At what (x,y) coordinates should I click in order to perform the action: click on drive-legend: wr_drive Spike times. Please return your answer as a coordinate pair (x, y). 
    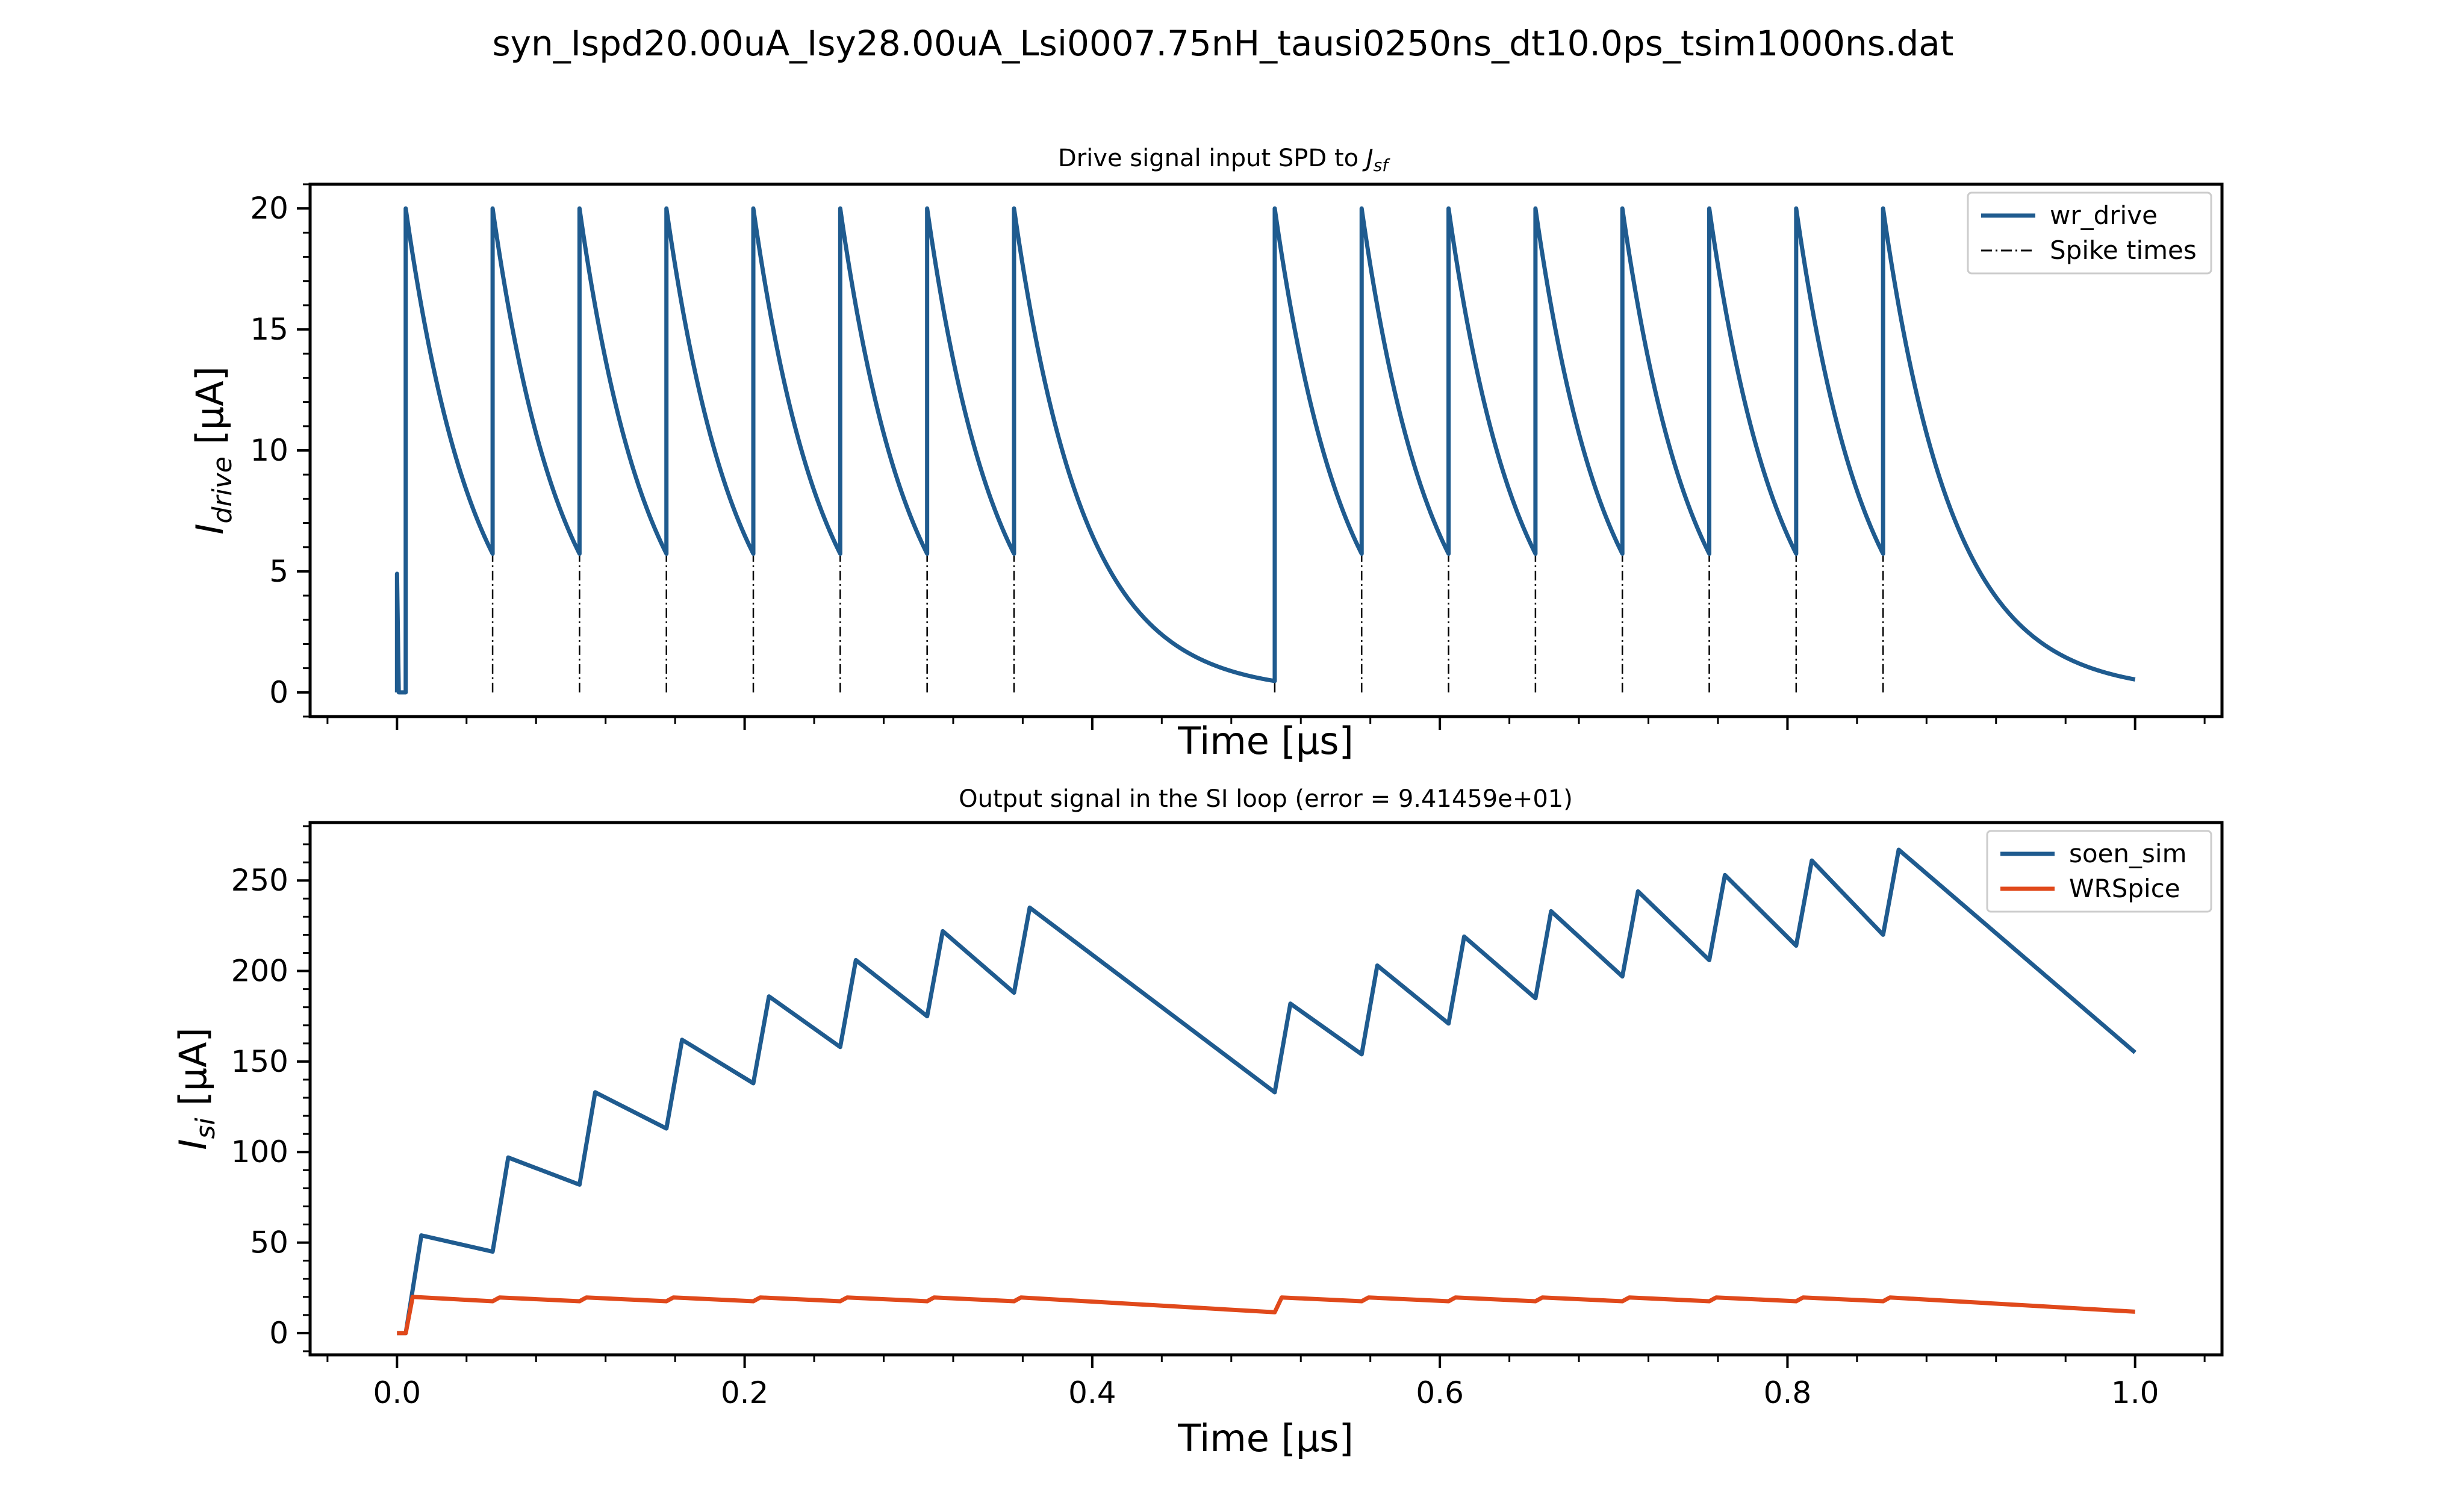
    Looking at the image, I should click on (2089, 233).